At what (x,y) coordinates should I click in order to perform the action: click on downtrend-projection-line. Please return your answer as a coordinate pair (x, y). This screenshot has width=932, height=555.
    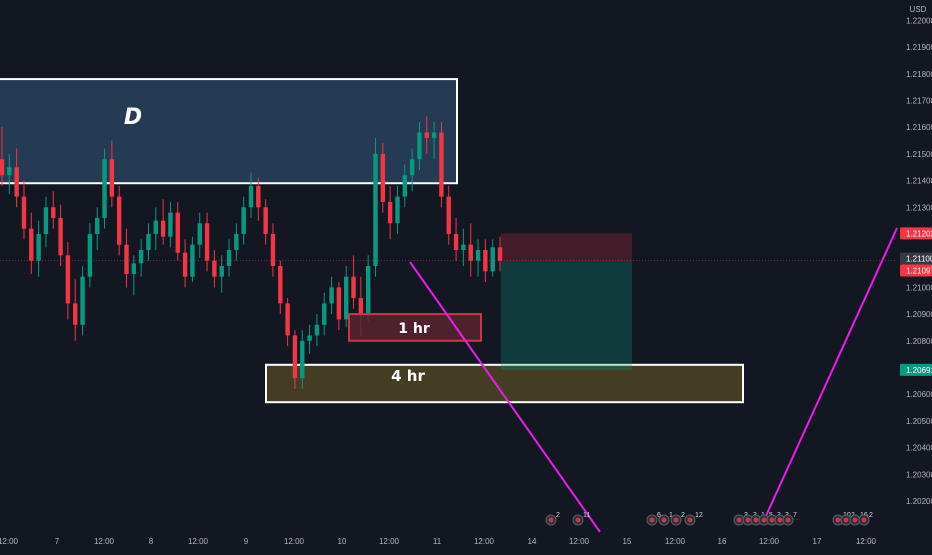
    Looking at the image, I should click on (505, 397).